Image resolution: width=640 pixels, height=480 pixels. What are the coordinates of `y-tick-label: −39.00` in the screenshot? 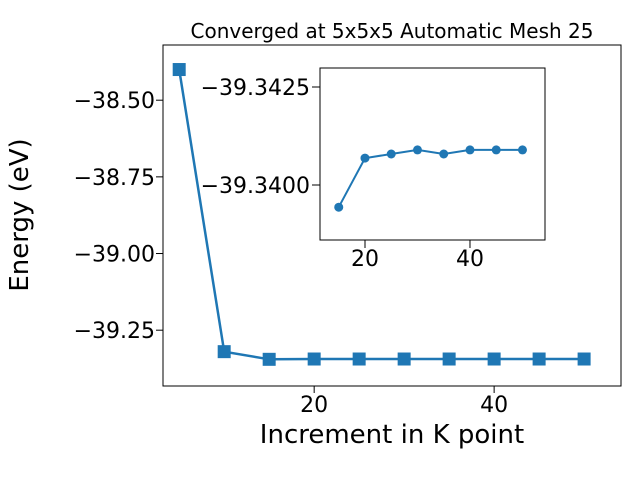 It's located at (114, 255).